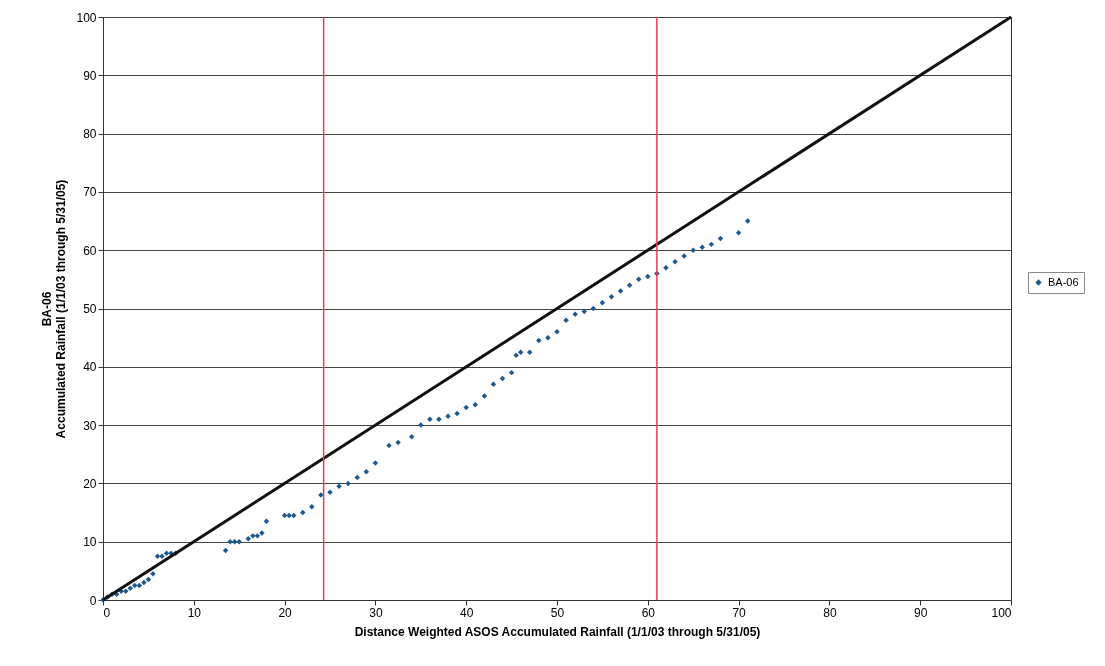  Describe the element at coordinates (376, 612) in the screenshot. I see `x-tick-label: 30` at that location.